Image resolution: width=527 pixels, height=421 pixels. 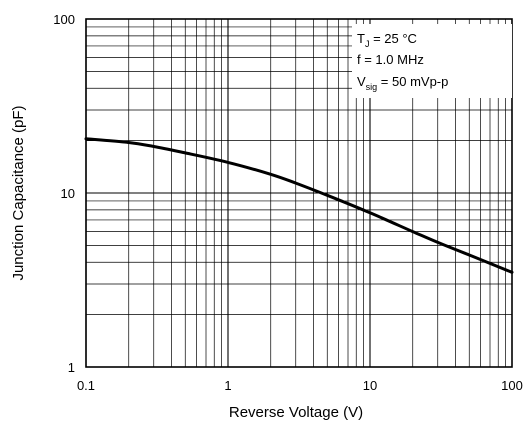 What do you see at coordinates (432, 61) in the screenshot?
I see `legend-box` at bounding box center [432, 61].